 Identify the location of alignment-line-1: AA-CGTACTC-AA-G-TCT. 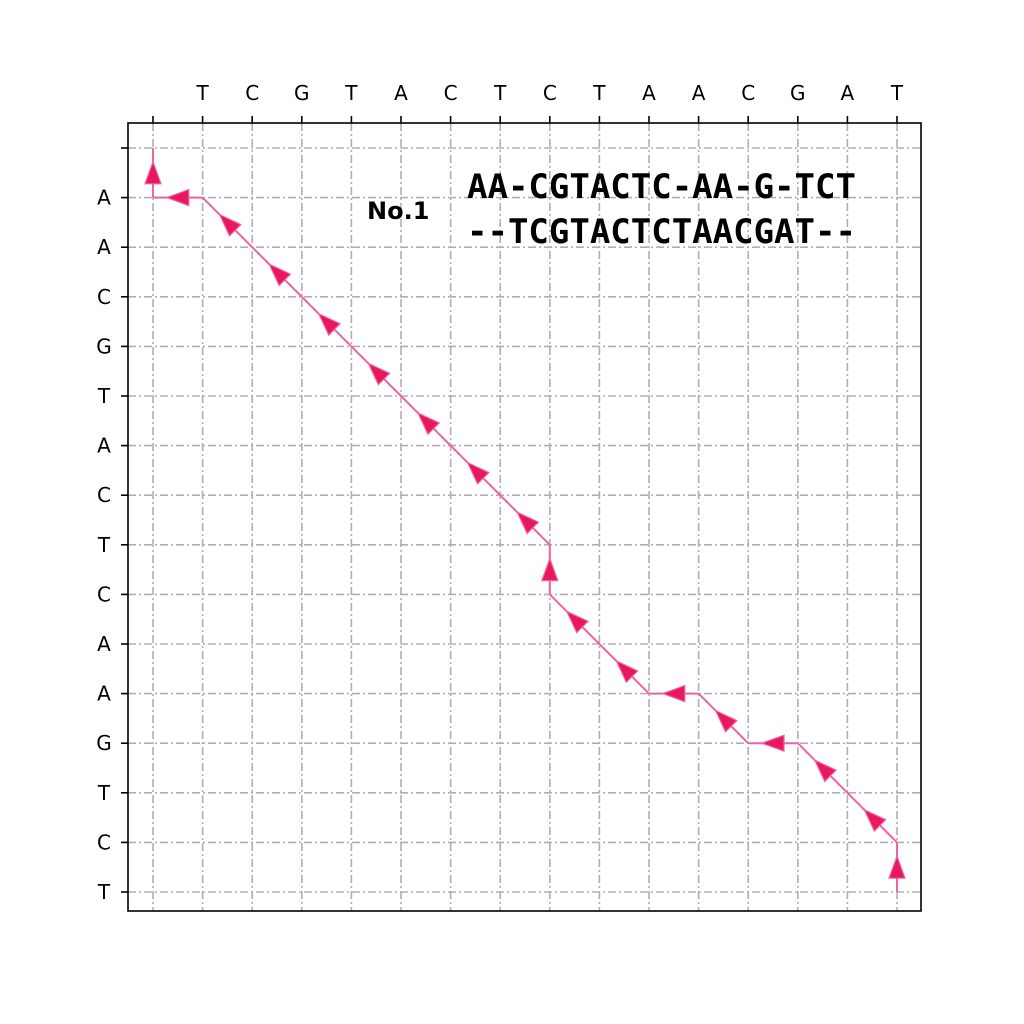
(661, 187).